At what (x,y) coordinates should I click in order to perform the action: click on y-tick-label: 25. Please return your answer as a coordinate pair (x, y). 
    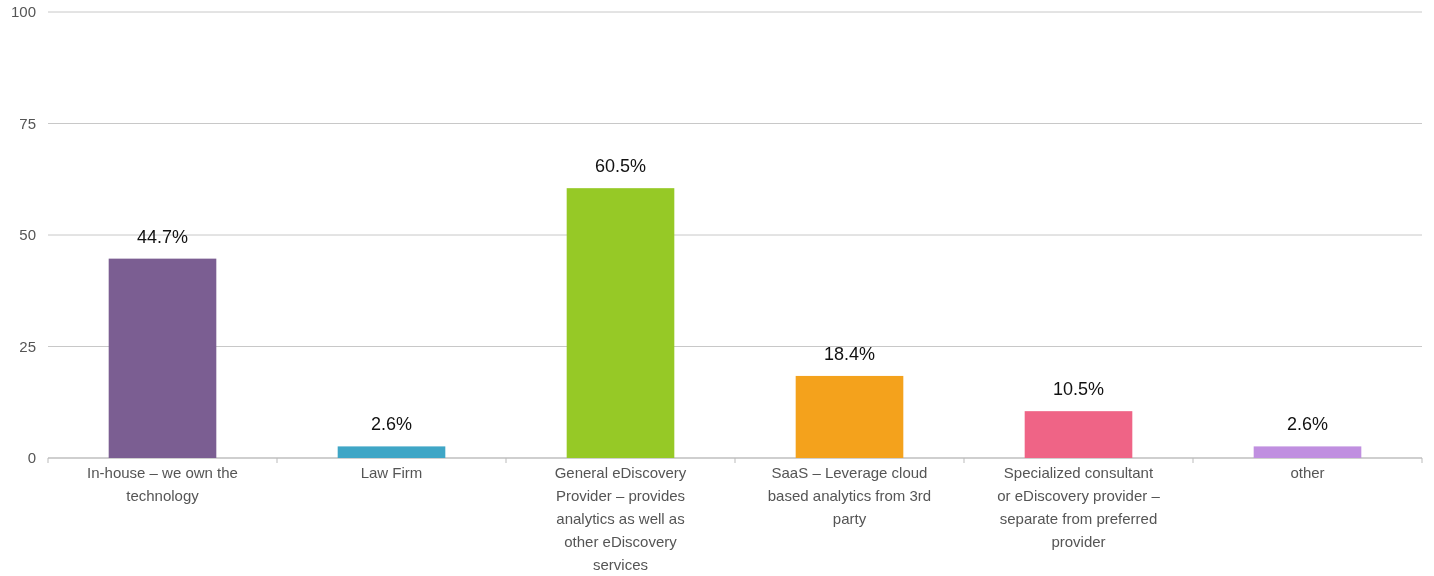
    Looking at the image, I should click on (27, 346).